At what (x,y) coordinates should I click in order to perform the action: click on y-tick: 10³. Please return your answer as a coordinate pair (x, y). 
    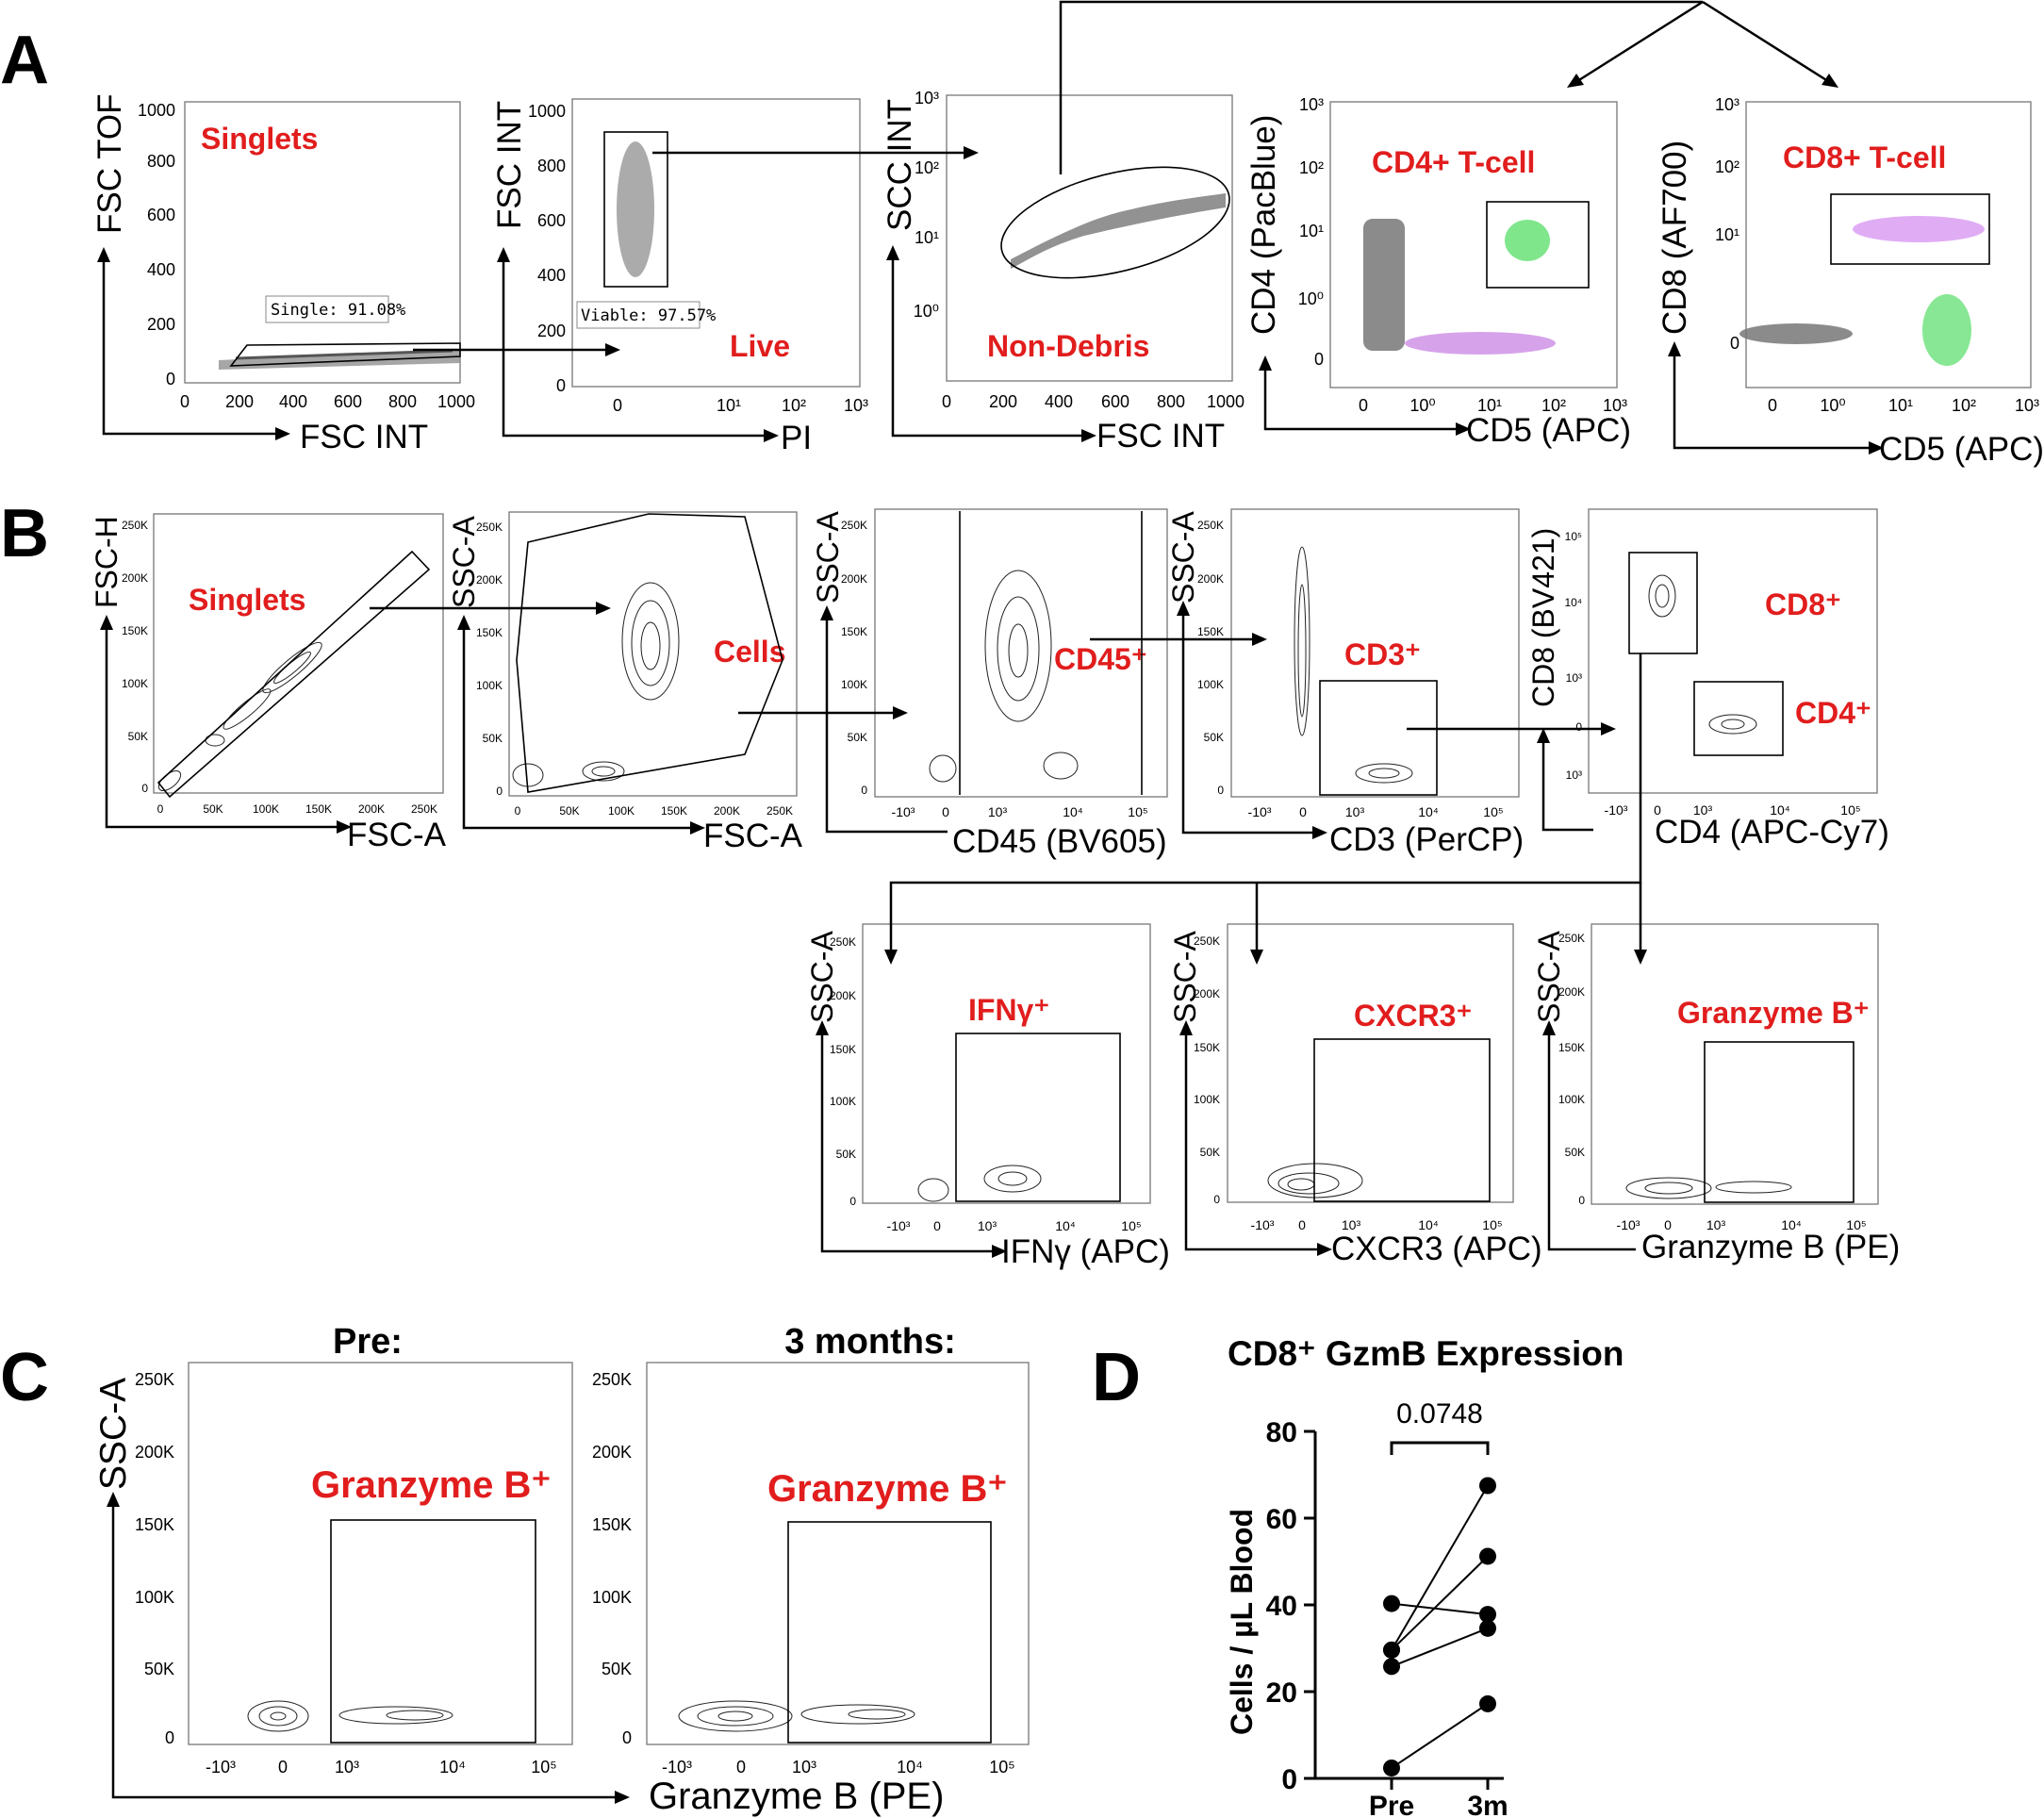
    Looking at the image, I should click on (927, 98).